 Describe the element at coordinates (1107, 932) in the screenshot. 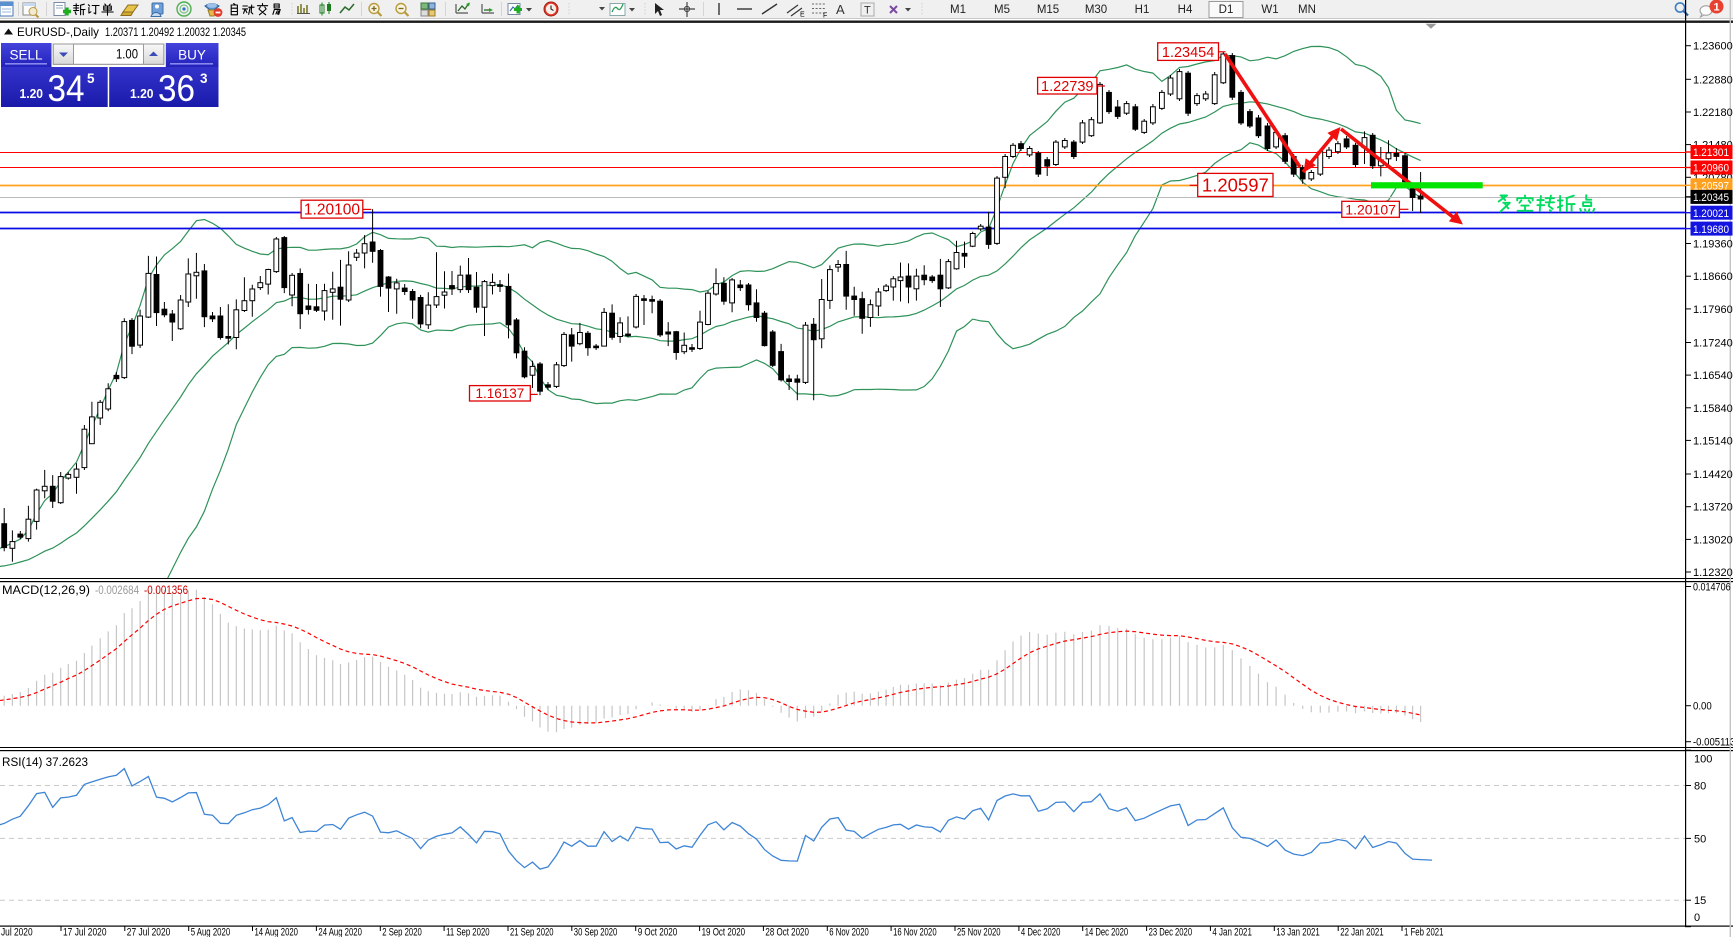

I see `svg-text: 14 Dec 2020` at that location.